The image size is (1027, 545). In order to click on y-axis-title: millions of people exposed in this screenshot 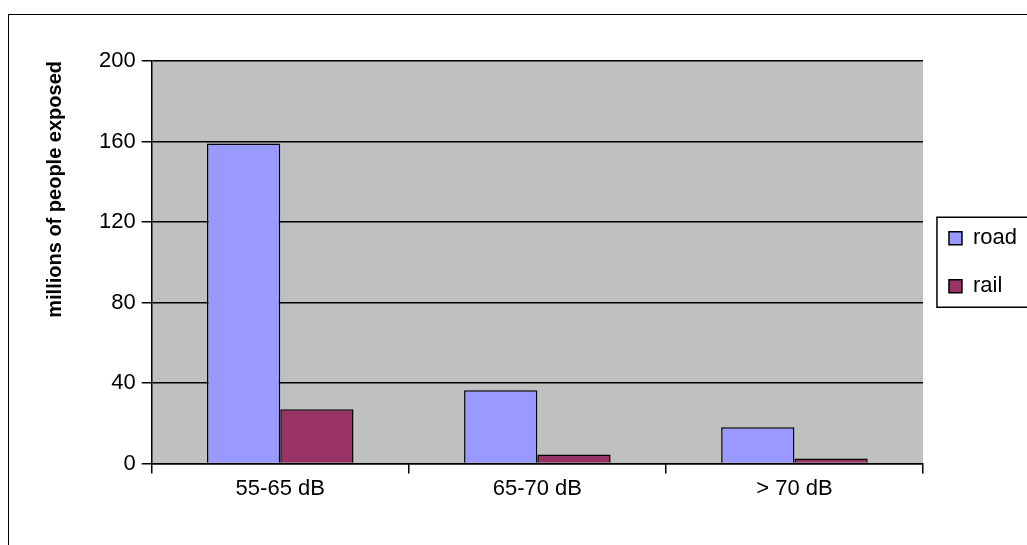, I will do `click(53, 189)`.